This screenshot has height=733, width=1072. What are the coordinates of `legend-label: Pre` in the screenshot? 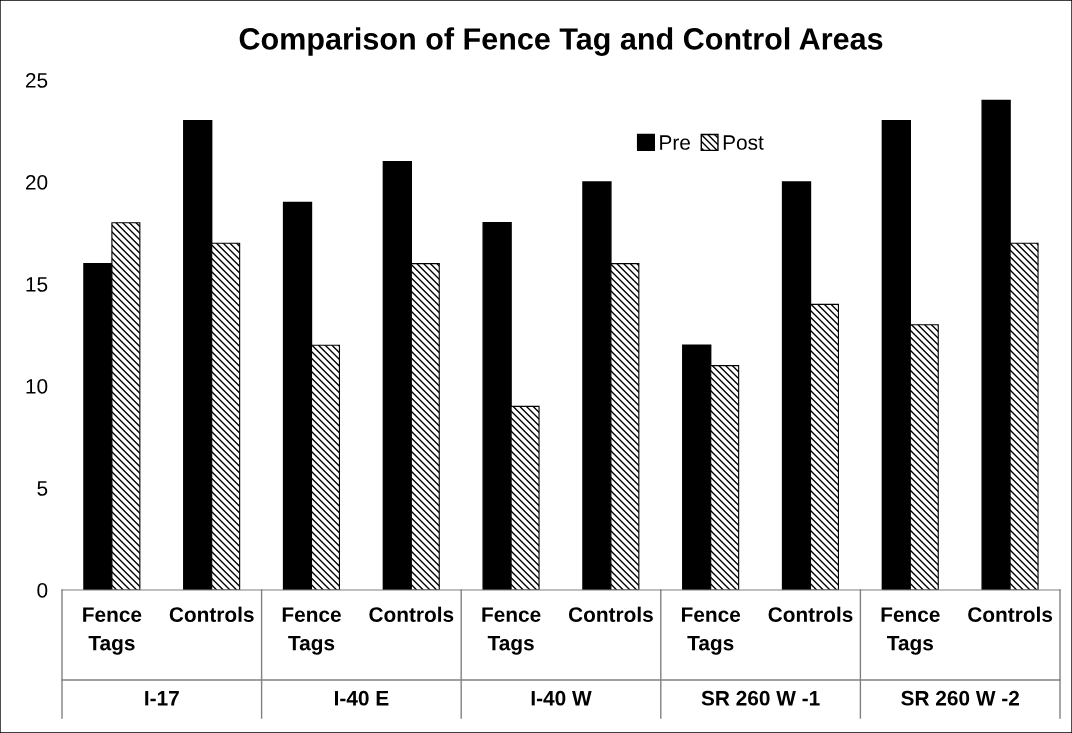 It's located at (675, 142).